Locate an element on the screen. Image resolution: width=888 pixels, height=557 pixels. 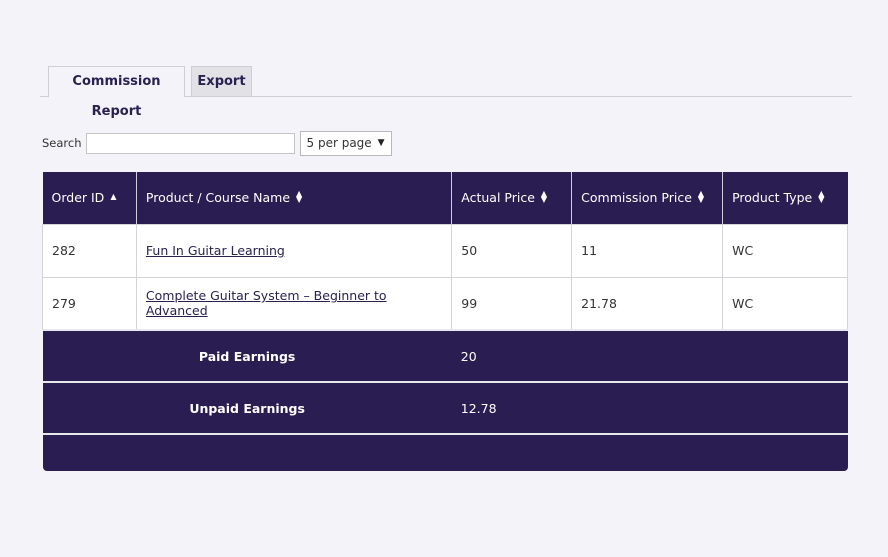
paid-earnings-row: Paid Earnings 20 is located at coordinates (445, 355).